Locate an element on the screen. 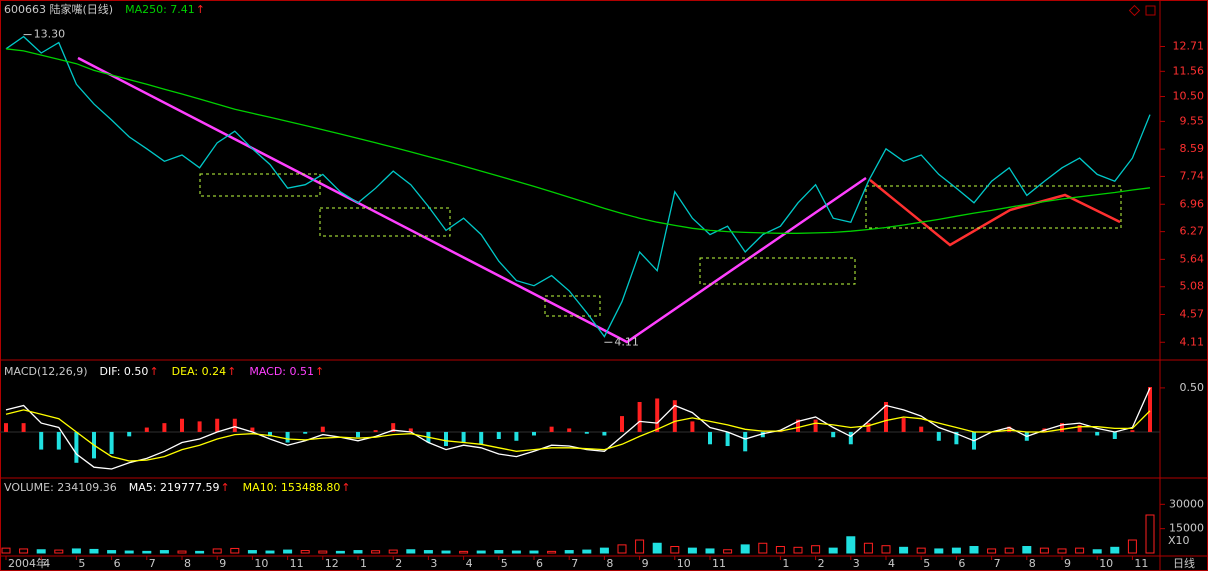 This screenshot has width=1208, height=571. x-tick-label: 10 is located at coordinates (684, 563).